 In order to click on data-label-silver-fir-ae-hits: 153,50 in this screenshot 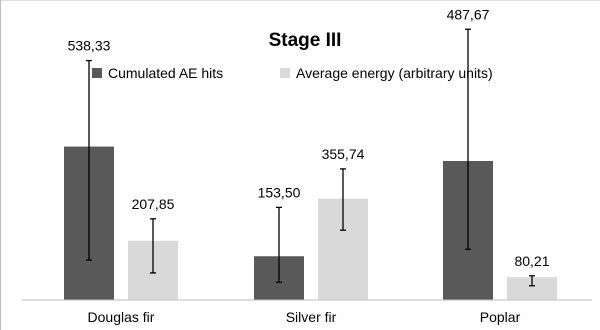, I will do `click(279, 192)`.